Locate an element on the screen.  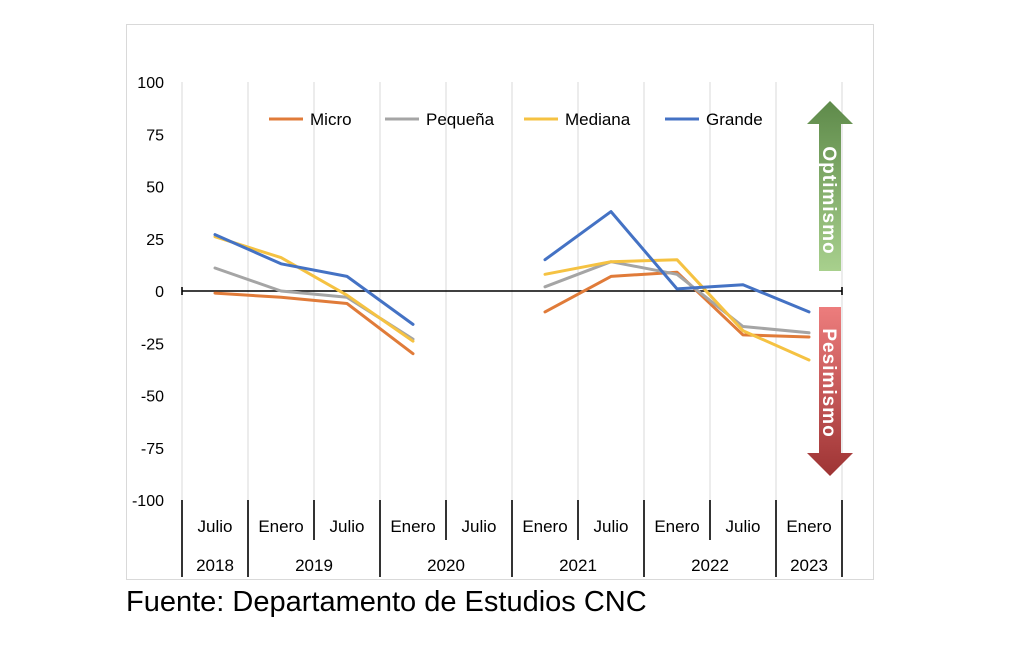
y-tick-label: 25 is located at coordinates (155, 240).